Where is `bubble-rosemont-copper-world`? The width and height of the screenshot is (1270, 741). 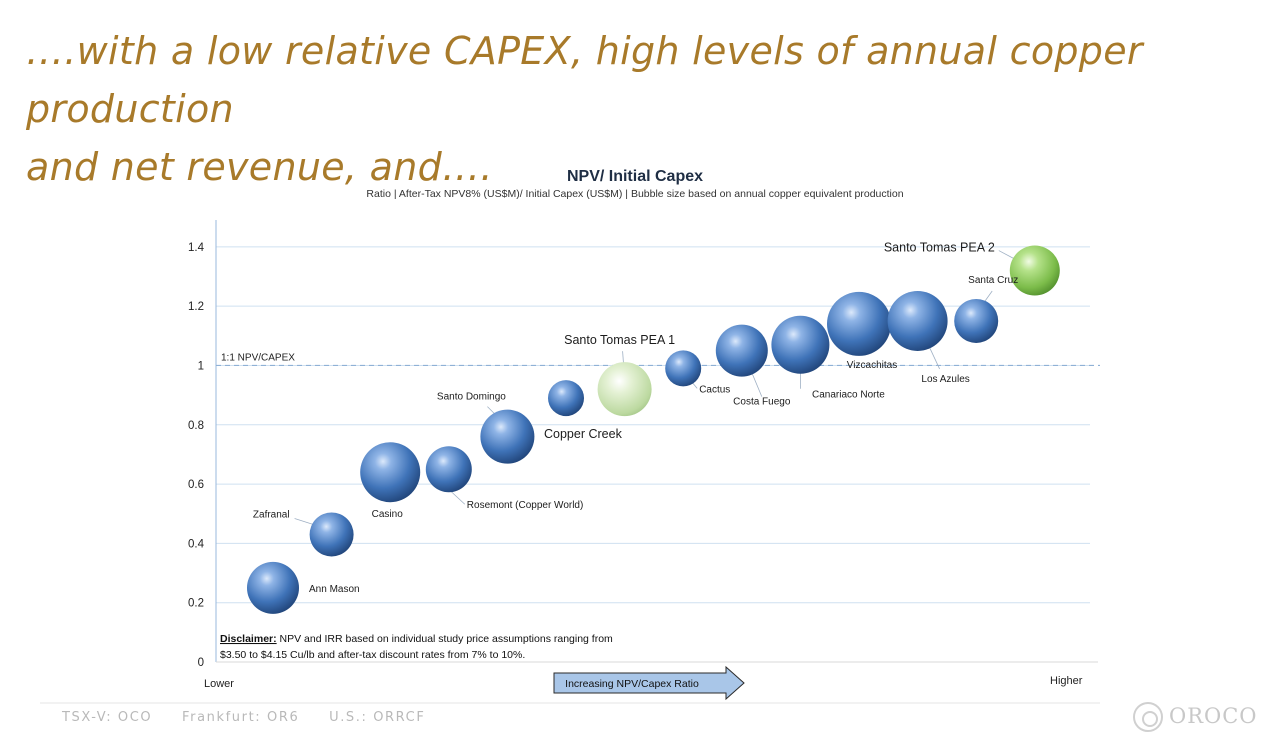 bubble-rosemont-copper-world is located at coordinates (448, 469).